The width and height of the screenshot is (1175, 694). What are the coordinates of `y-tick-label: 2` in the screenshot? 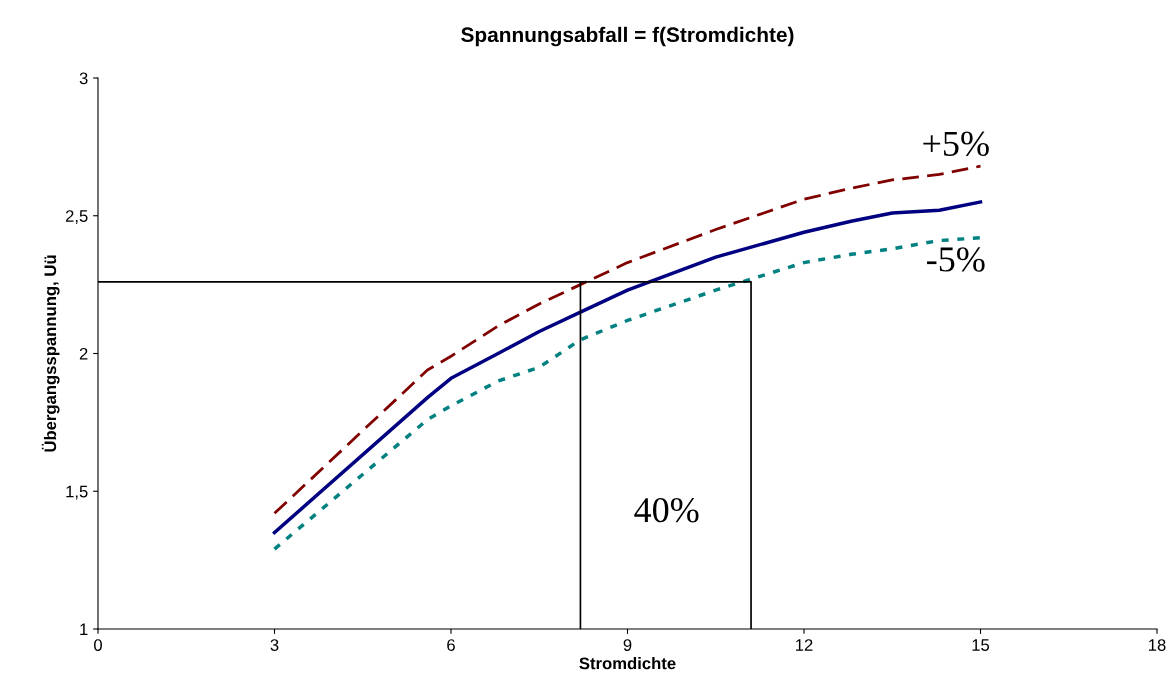 It's located at (83, 353).